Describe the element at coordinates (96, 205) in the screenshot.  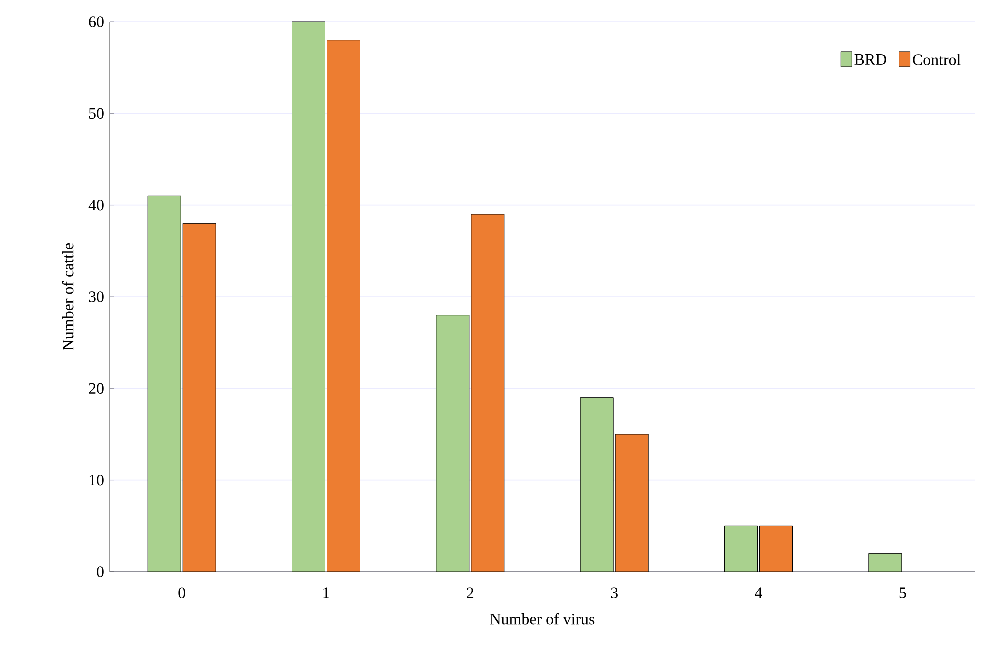
I see `y-tick-label: 40` at that location.